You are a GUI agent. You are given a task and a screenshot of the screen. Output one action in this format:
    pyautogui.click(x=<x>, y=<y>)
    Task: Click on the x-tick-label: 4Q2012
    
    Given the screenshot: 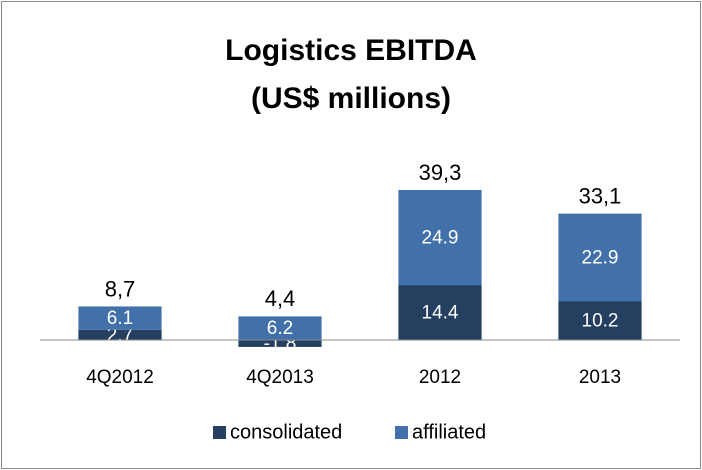 What is the action you would take?
    pyautogui.click(x=120, y=377)
    